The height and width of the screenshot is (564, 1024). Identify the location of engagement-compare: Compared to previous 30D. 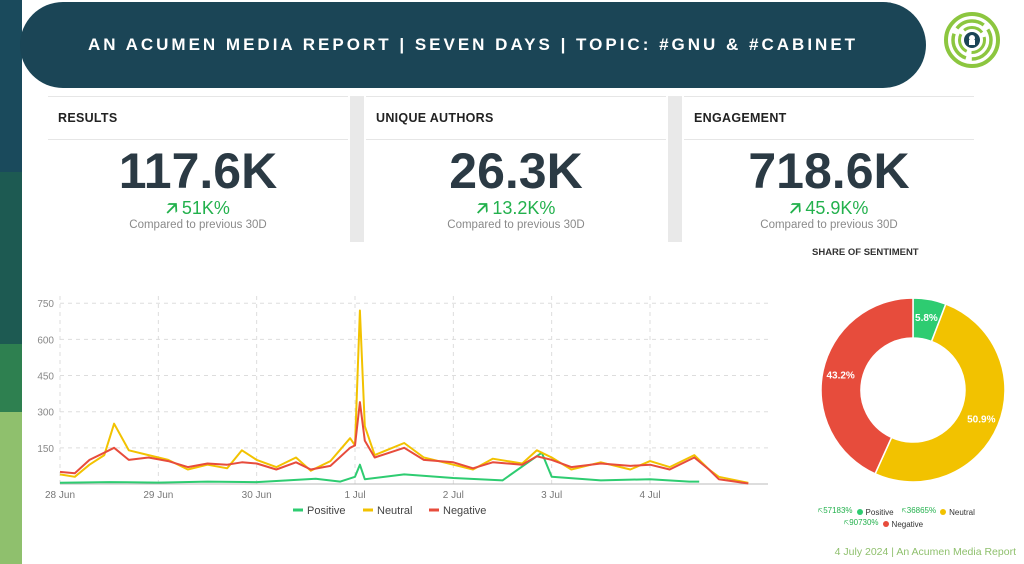
(829, 225).